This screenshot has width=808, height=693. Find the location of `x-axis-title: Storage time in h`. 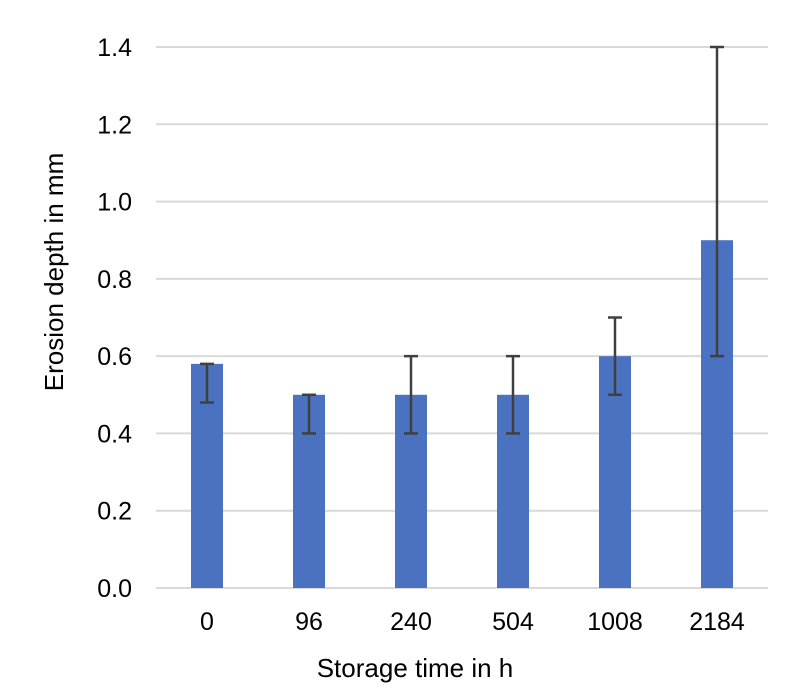

x-axis-title: Storage time in h is located at coordinates (415, 668).